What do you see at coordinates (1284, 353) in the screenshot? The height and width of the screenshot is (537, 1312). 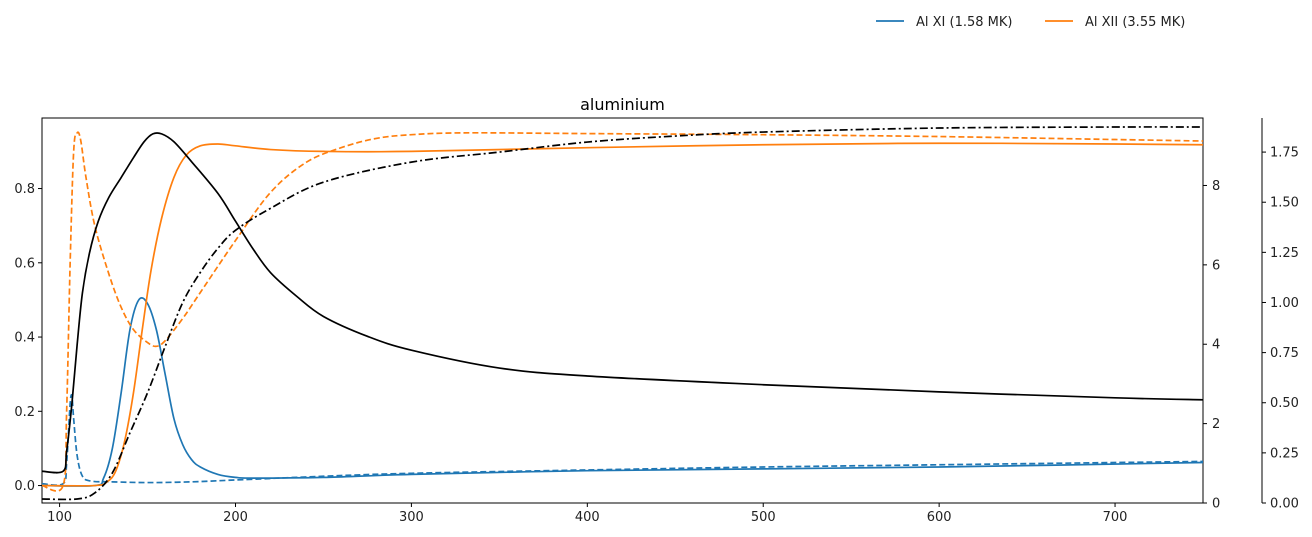 I see `y-right2-tick-label: 0.75` at bounding box center [1284, 353].